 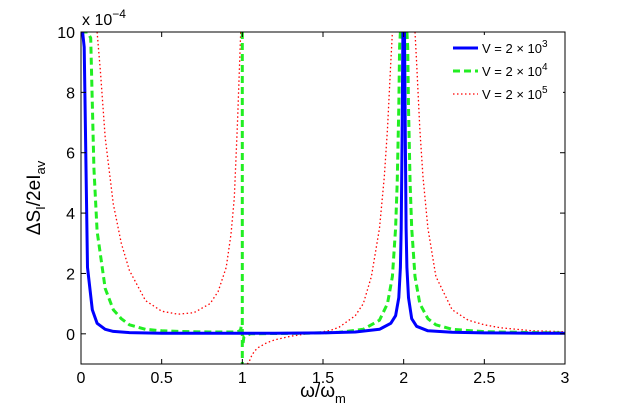 I want to click on y-axis-label: ΔSI/2eIav, so click(x=36, y=197).